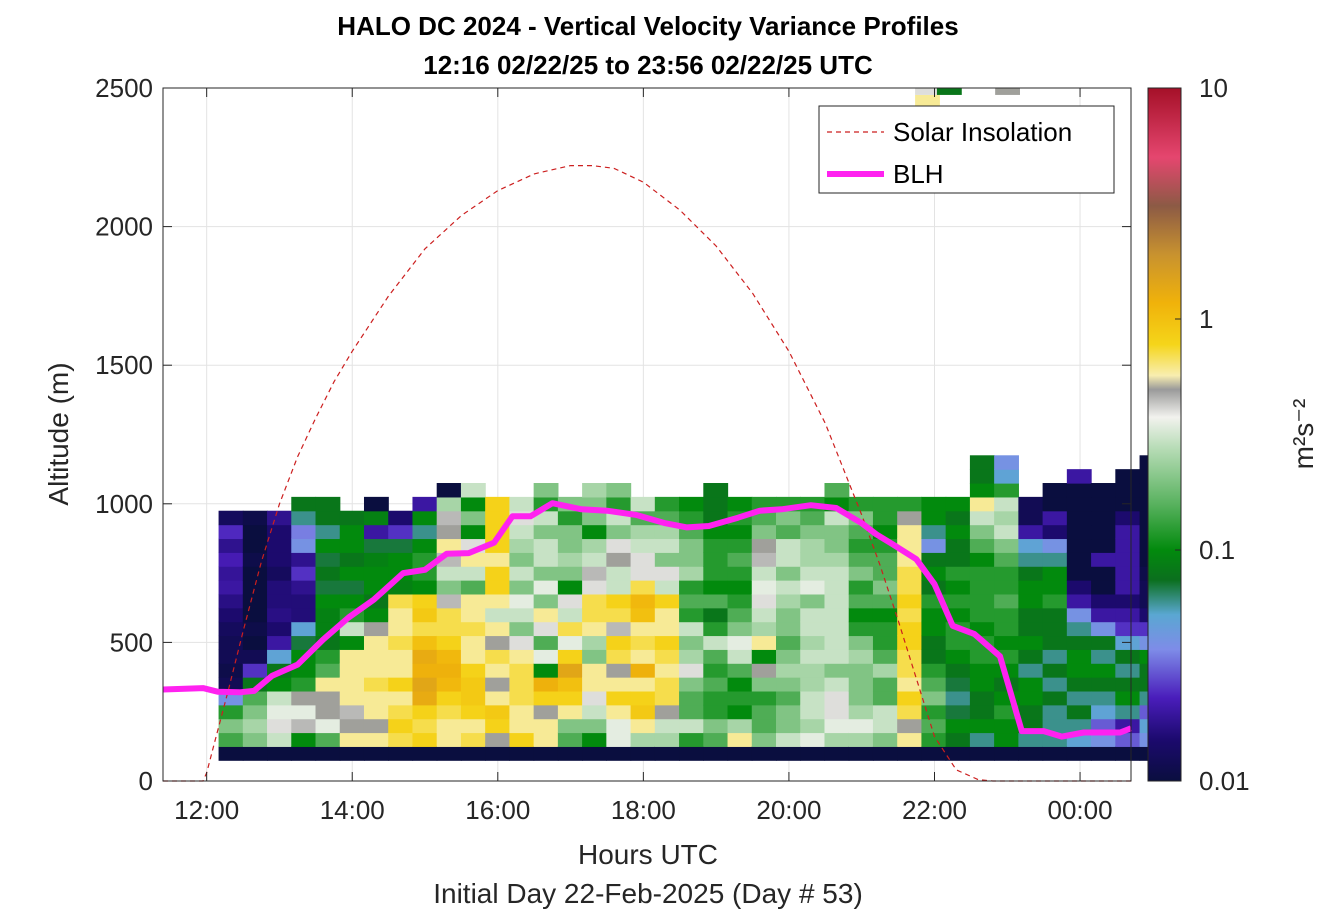 This screenshot has width=1343, height=911. What do you see at coordinates (124, 88) in the screenshot?
I see `y-tick-label: 2500` at bounding box center [124, 88].